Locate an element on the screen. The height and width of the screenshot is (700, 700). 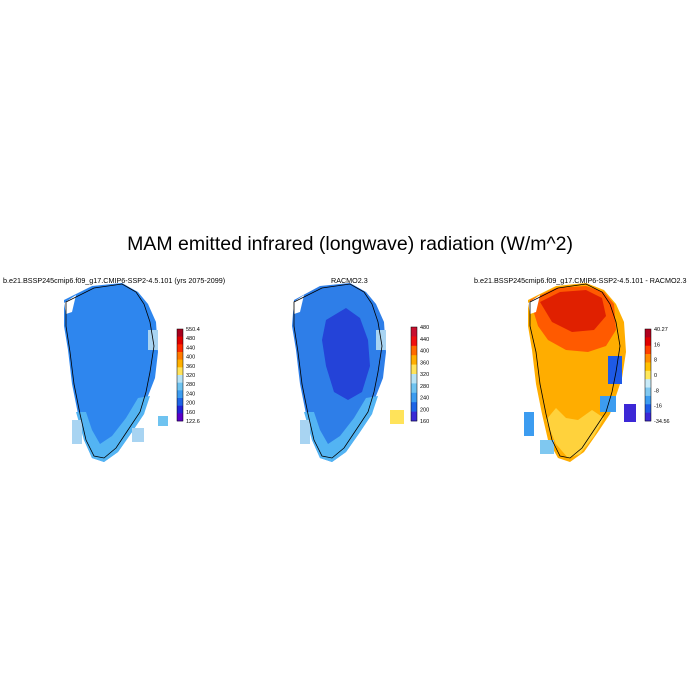
colorbar-tick-label: -34.56 is located at coordinates (662, 422).